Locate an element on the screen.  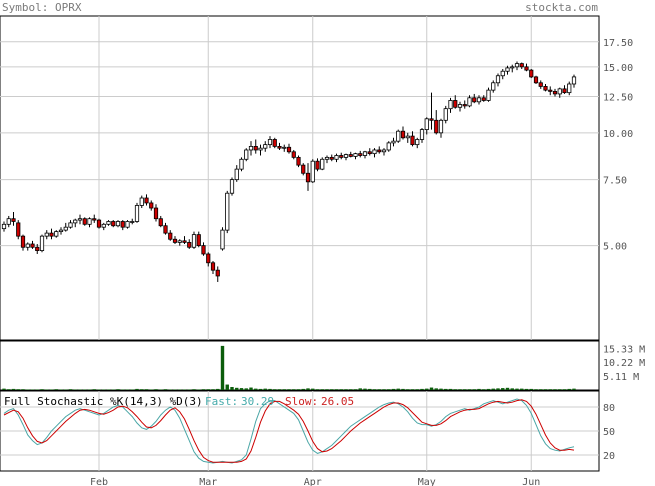
x-tick-label: Jun is located at coordinates (531, 481).